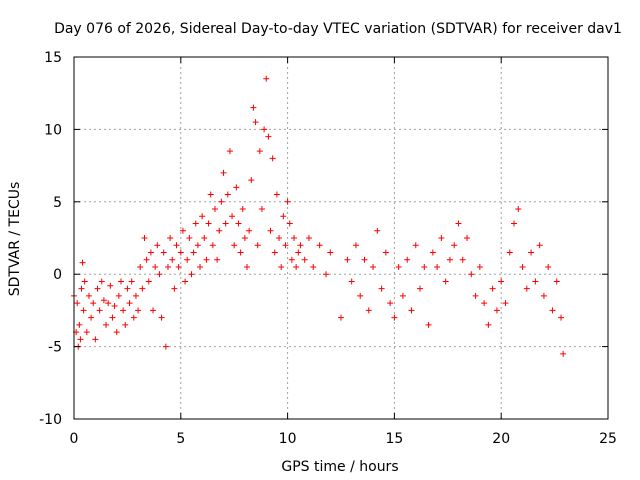 This screenshot has width=640, height=480. I want to click on y-tick-label: -10, so click(50, 420).